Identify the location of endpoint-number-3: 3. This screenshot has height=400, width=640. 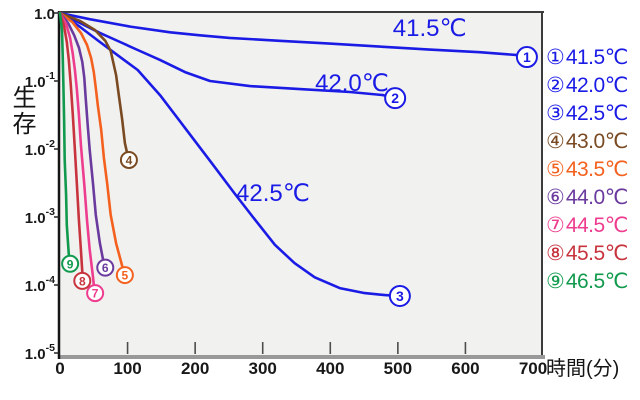
(400, 296).